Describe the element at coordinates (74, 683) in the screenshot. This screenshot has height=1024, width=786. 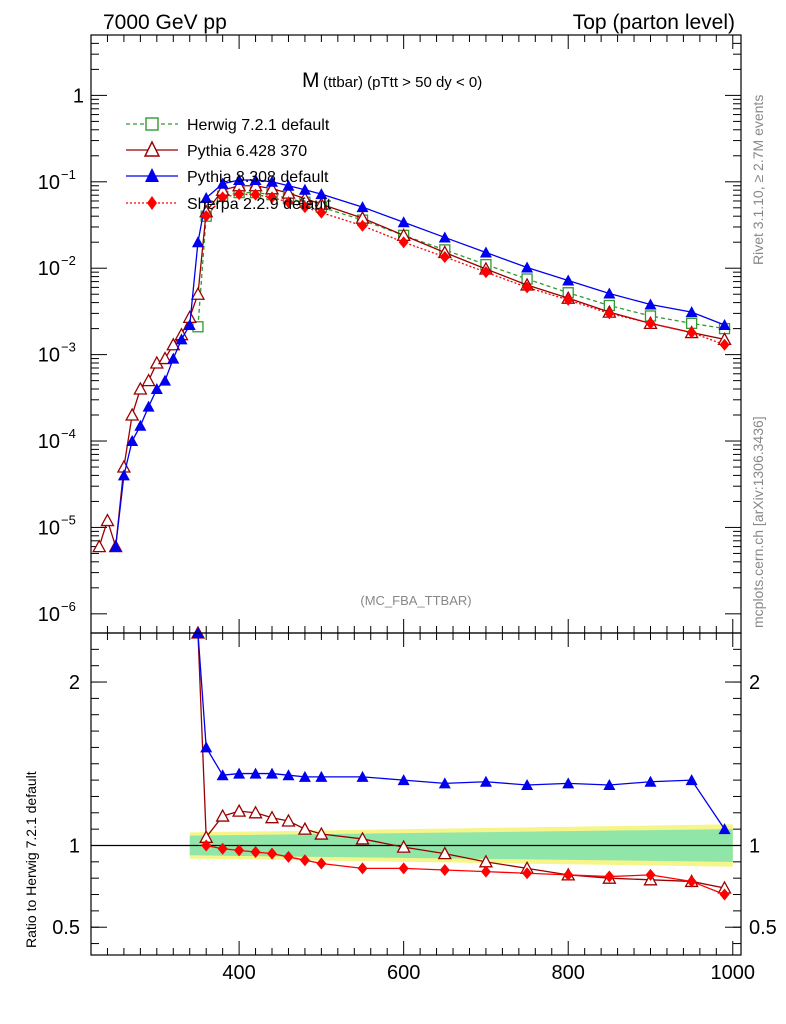
I see `y-tick-label-left: 2` at that location.